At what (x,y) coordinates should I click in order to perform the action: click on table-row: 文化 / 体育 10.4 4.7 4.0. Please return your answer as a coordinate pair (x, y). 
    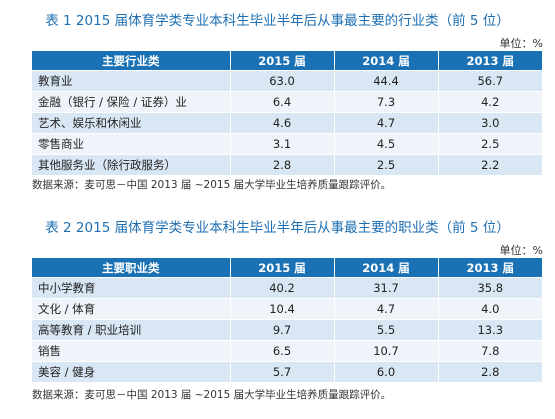
    Looking at the image, I should click on (287, 309).